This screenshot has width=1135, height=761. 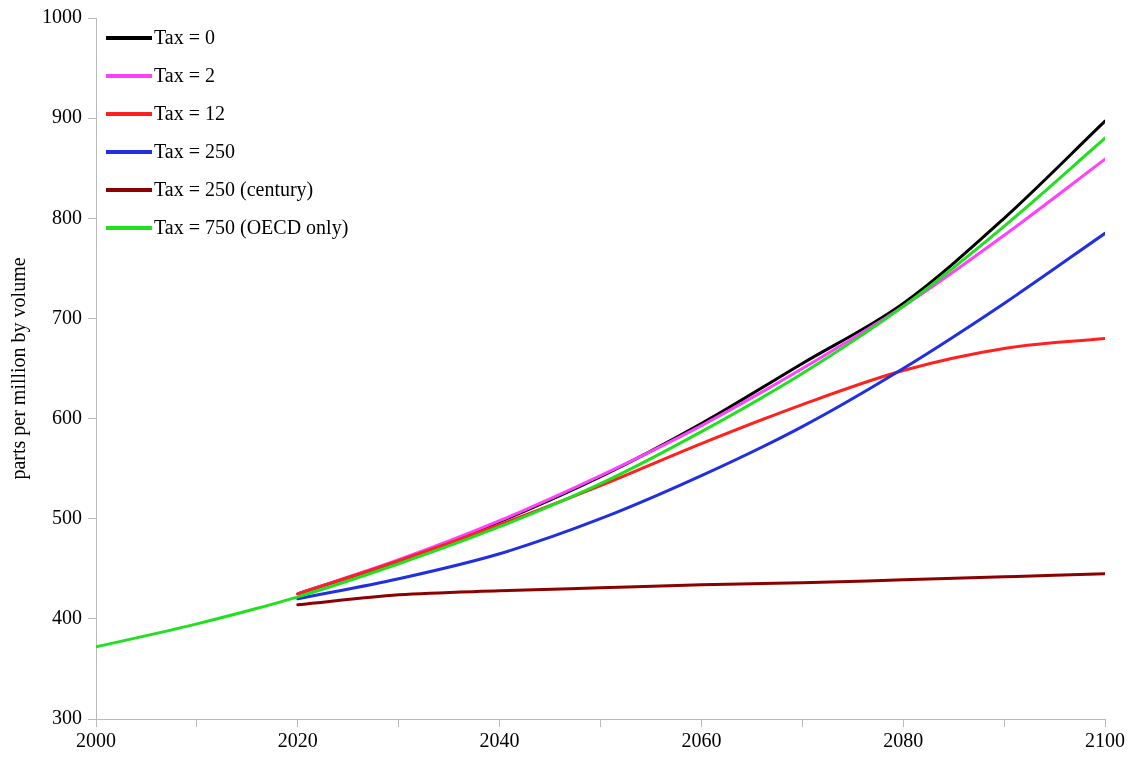 I want to click on x-tick-label: 2020, so click(x=297, y=740).